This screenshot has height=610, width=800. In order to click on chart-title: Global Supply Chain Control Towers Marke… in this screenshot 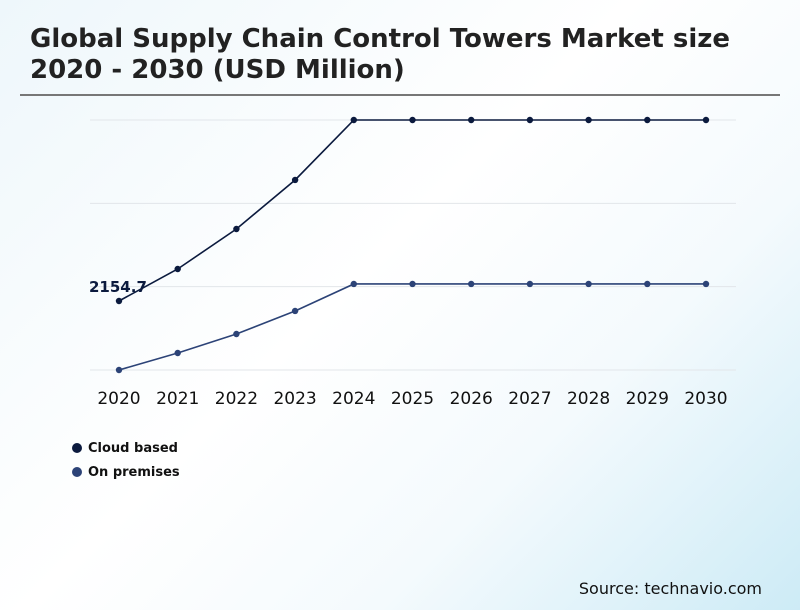, I will do `click(380, 54)`.